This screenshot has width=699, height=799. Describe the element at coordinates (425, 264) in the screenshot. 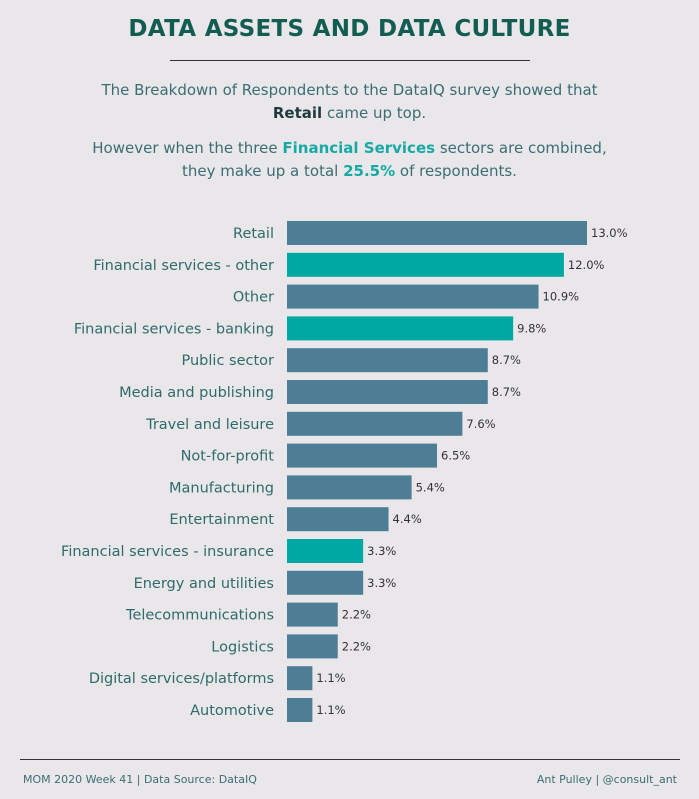

I see `bar-financial-services-other` at that location.